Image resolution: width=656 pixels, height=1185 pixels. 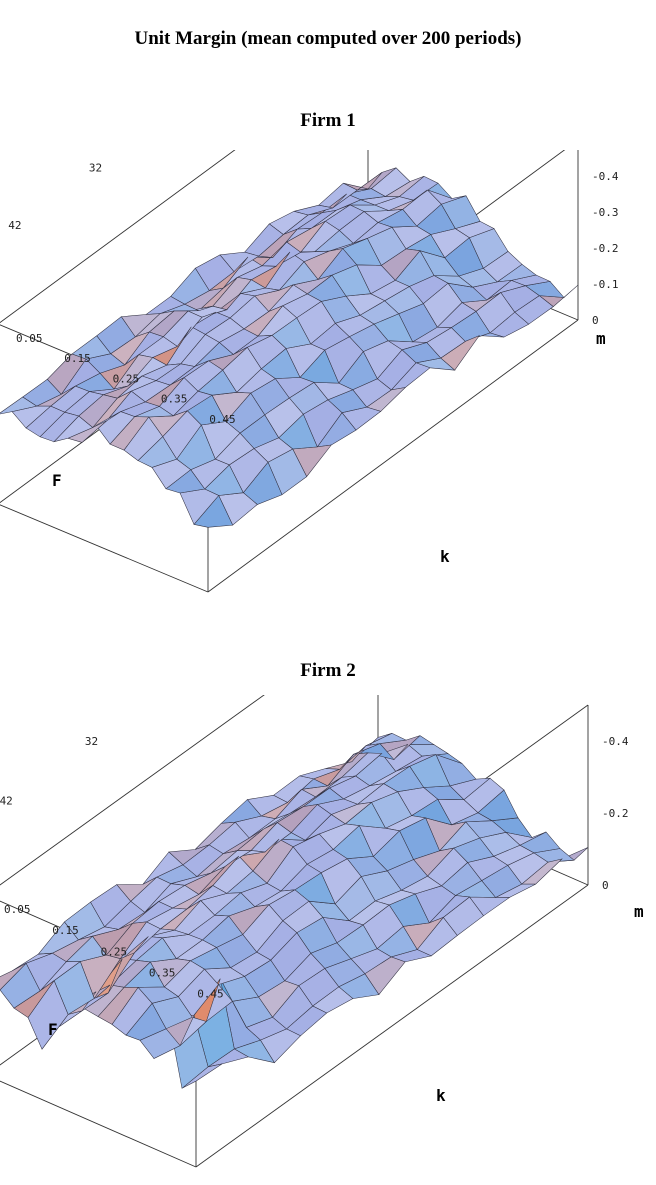 What do you see at coordinates (605, 284) in the screenshot?
I see `m-tick-label: -0.1` at bounding box center [605, 284].